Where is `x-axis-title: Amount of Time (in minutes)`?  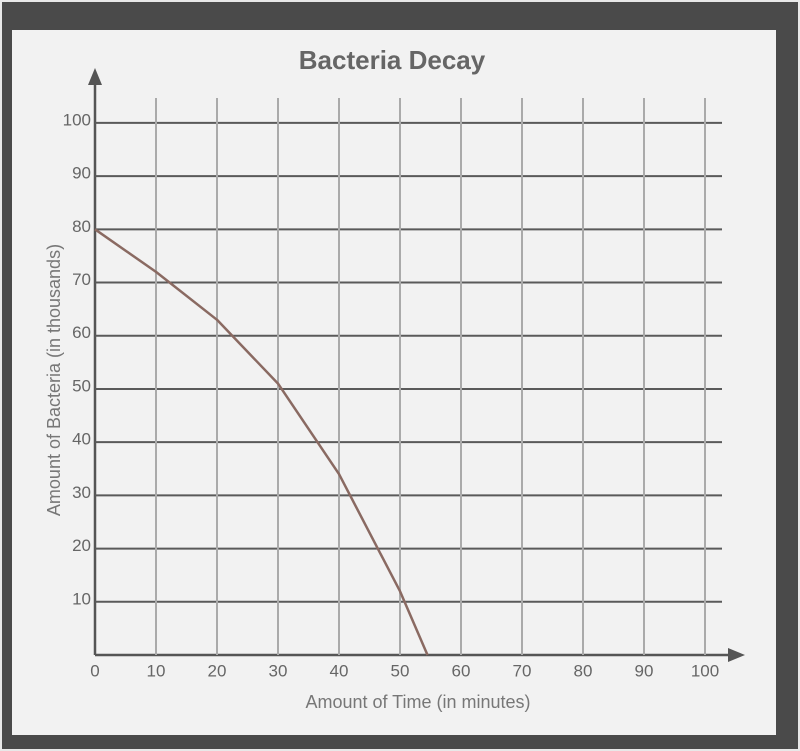 x-axis-title: Amount of Time (in minutes) is located at coordinates (417, 702).